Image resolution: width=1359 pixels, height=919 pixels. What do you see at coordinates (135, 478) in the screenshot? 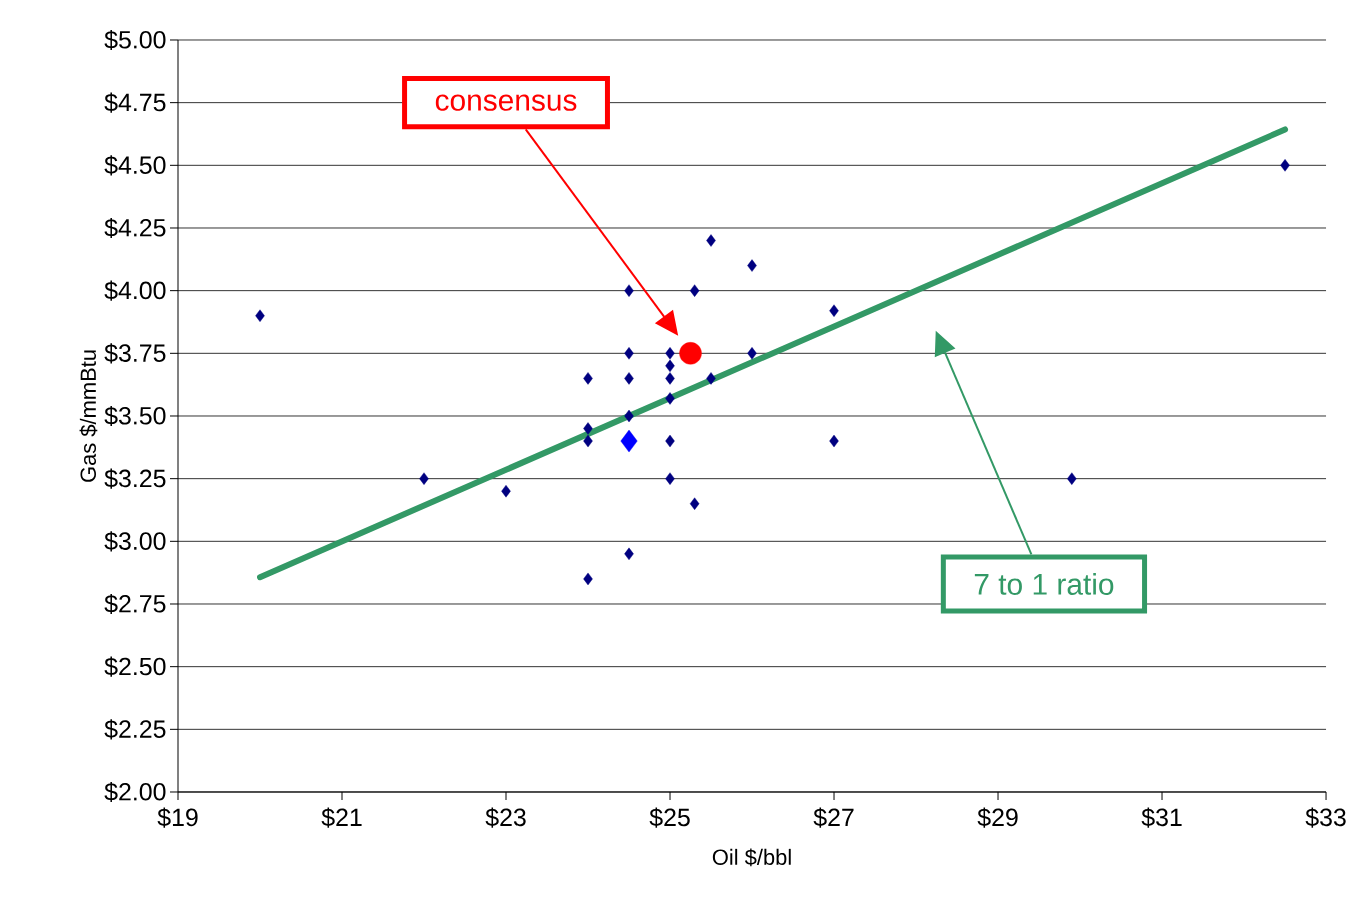
I see `y-tick-label: $3.25` at bounding box center [135, 478].